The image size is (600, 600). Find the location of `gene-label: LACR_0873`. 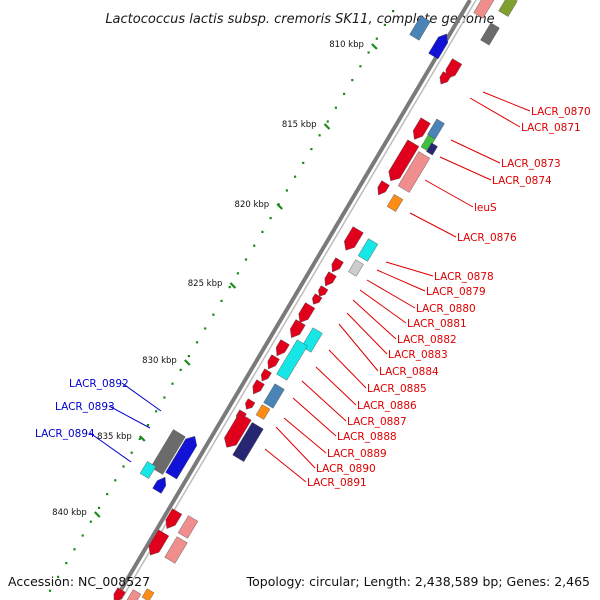

gene-label: LACR_0873 is located at coordinates (531, 164).